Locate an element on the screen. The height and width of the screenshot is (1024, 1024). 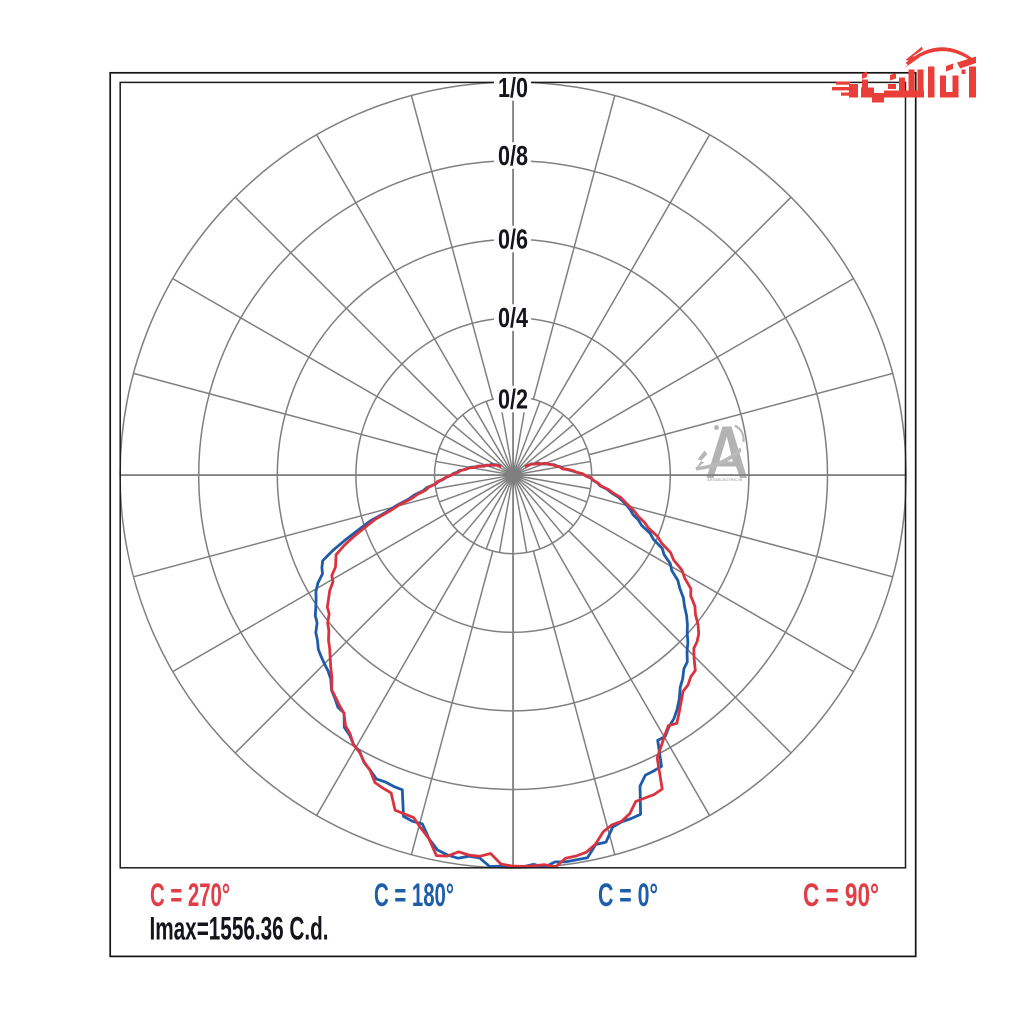
svg-text: C = 270° is located at coordinates (190, 895).